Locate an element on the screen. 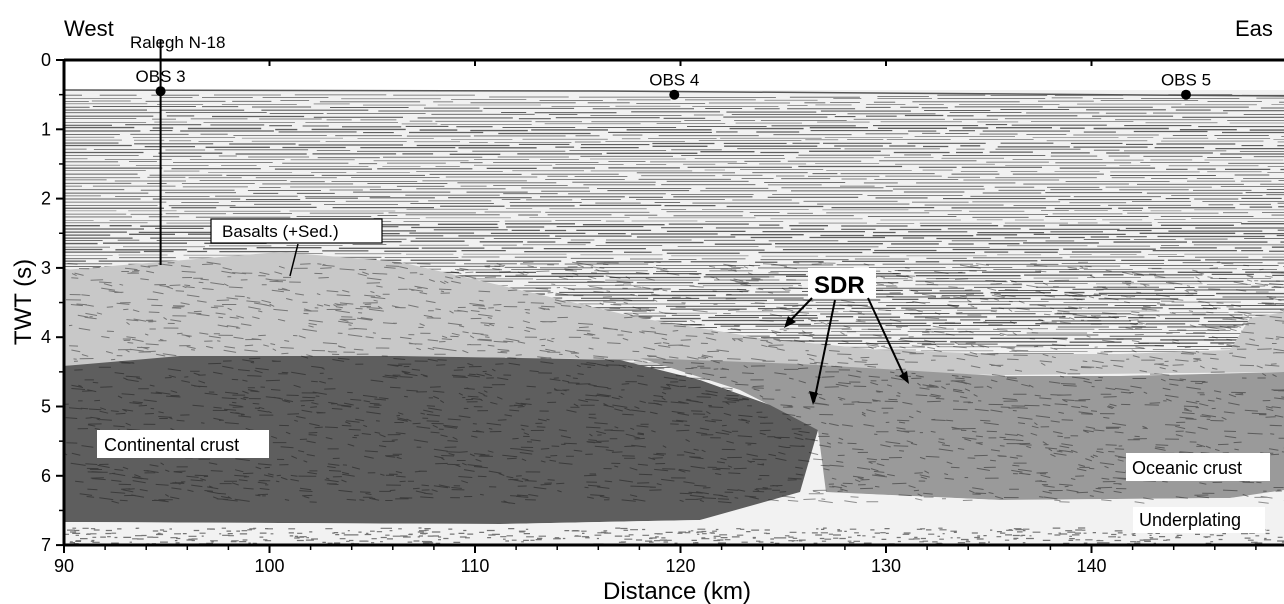 This screenshot has height=604, width=1284. direction-east-label: Eas is located at coordinates (1254, 28).